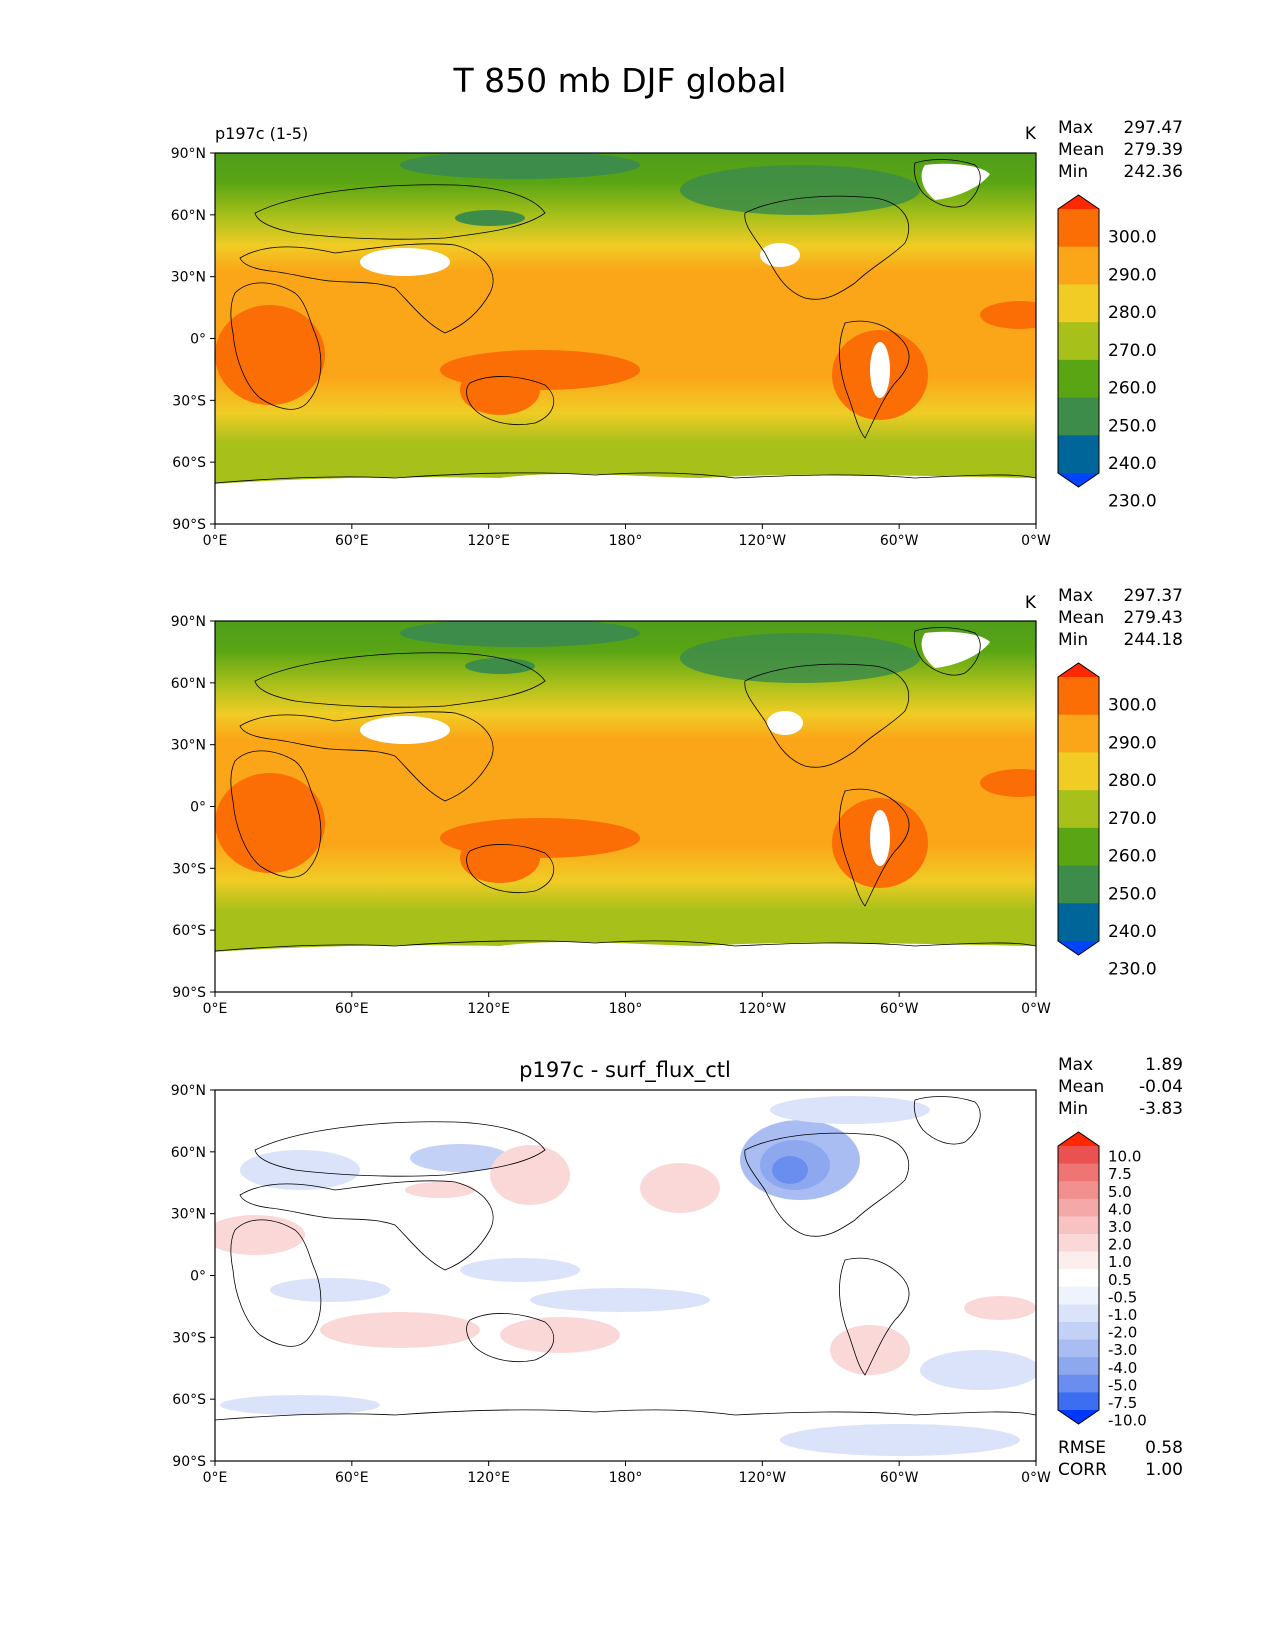 The width and height of the screenshot is (1275, 1650). I want to click on colorbar-label: 280.0, so click(1132, 313).